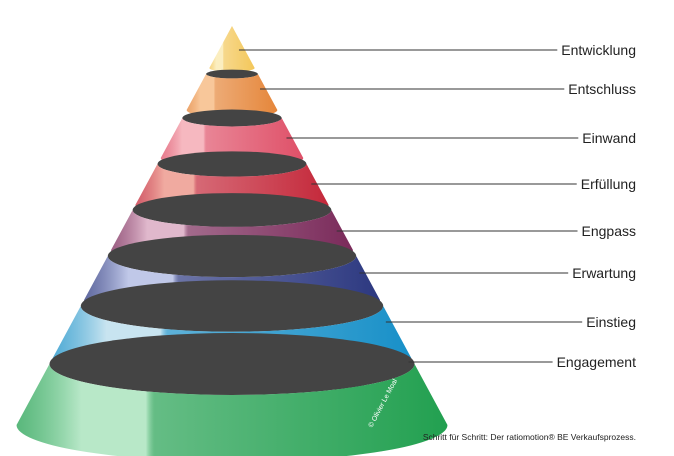  I want to click on level-label: Entwicklung, so click(598, 50).